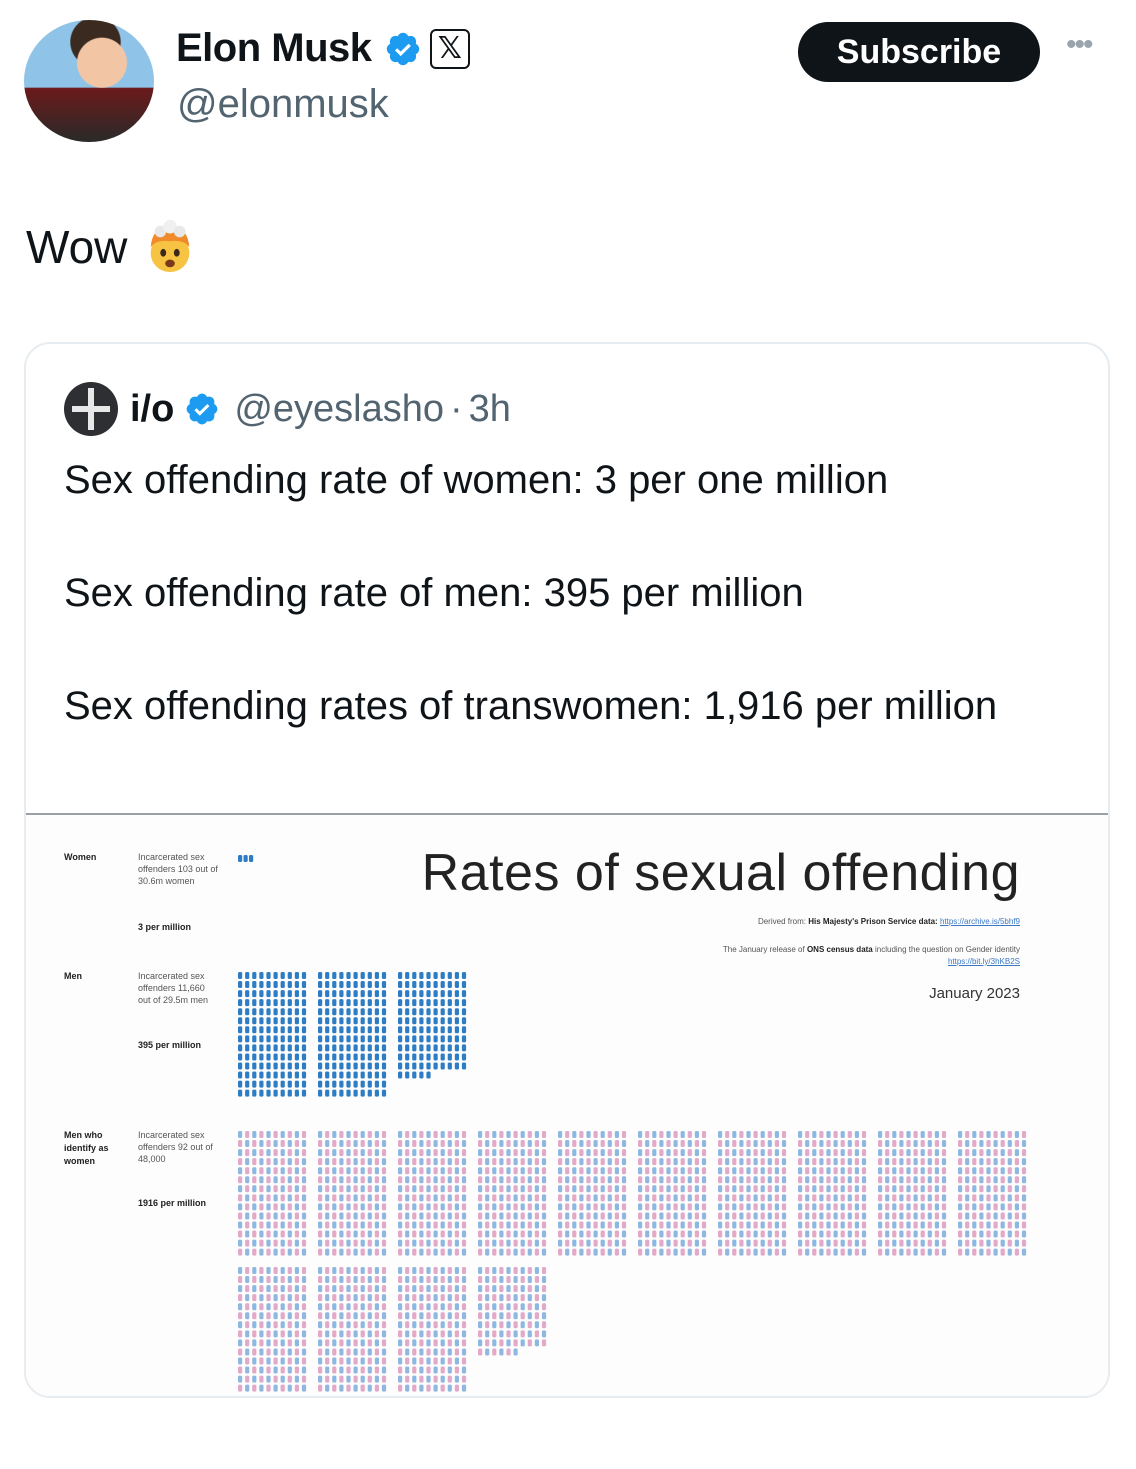  Describe the element at coordinates (283, 104) in the screenshot. I see `author-handle: @elonmusk` at that location.